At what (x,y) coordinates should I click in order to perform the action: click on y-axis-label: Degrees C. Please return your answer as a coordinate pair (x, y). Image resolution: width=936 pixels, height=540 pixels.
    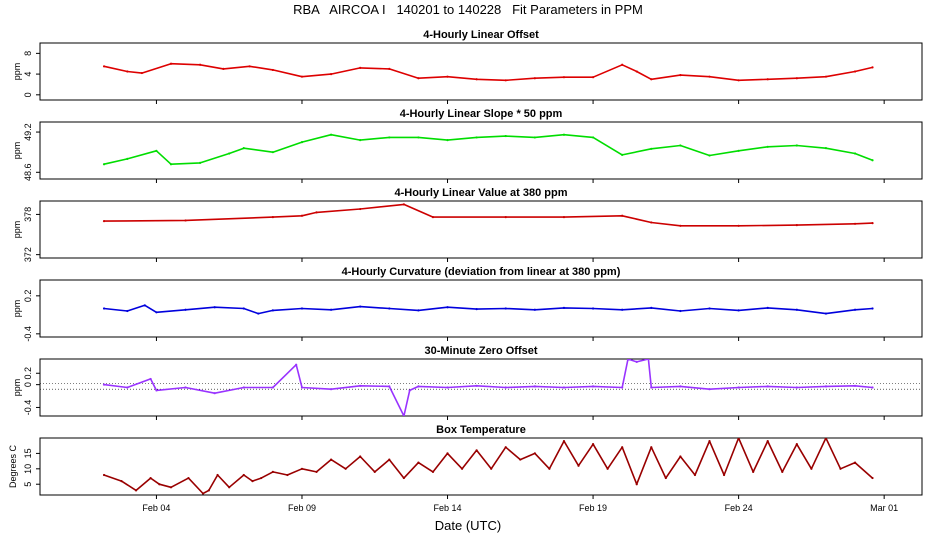
    Looking at the image, I should click on (13, 466).